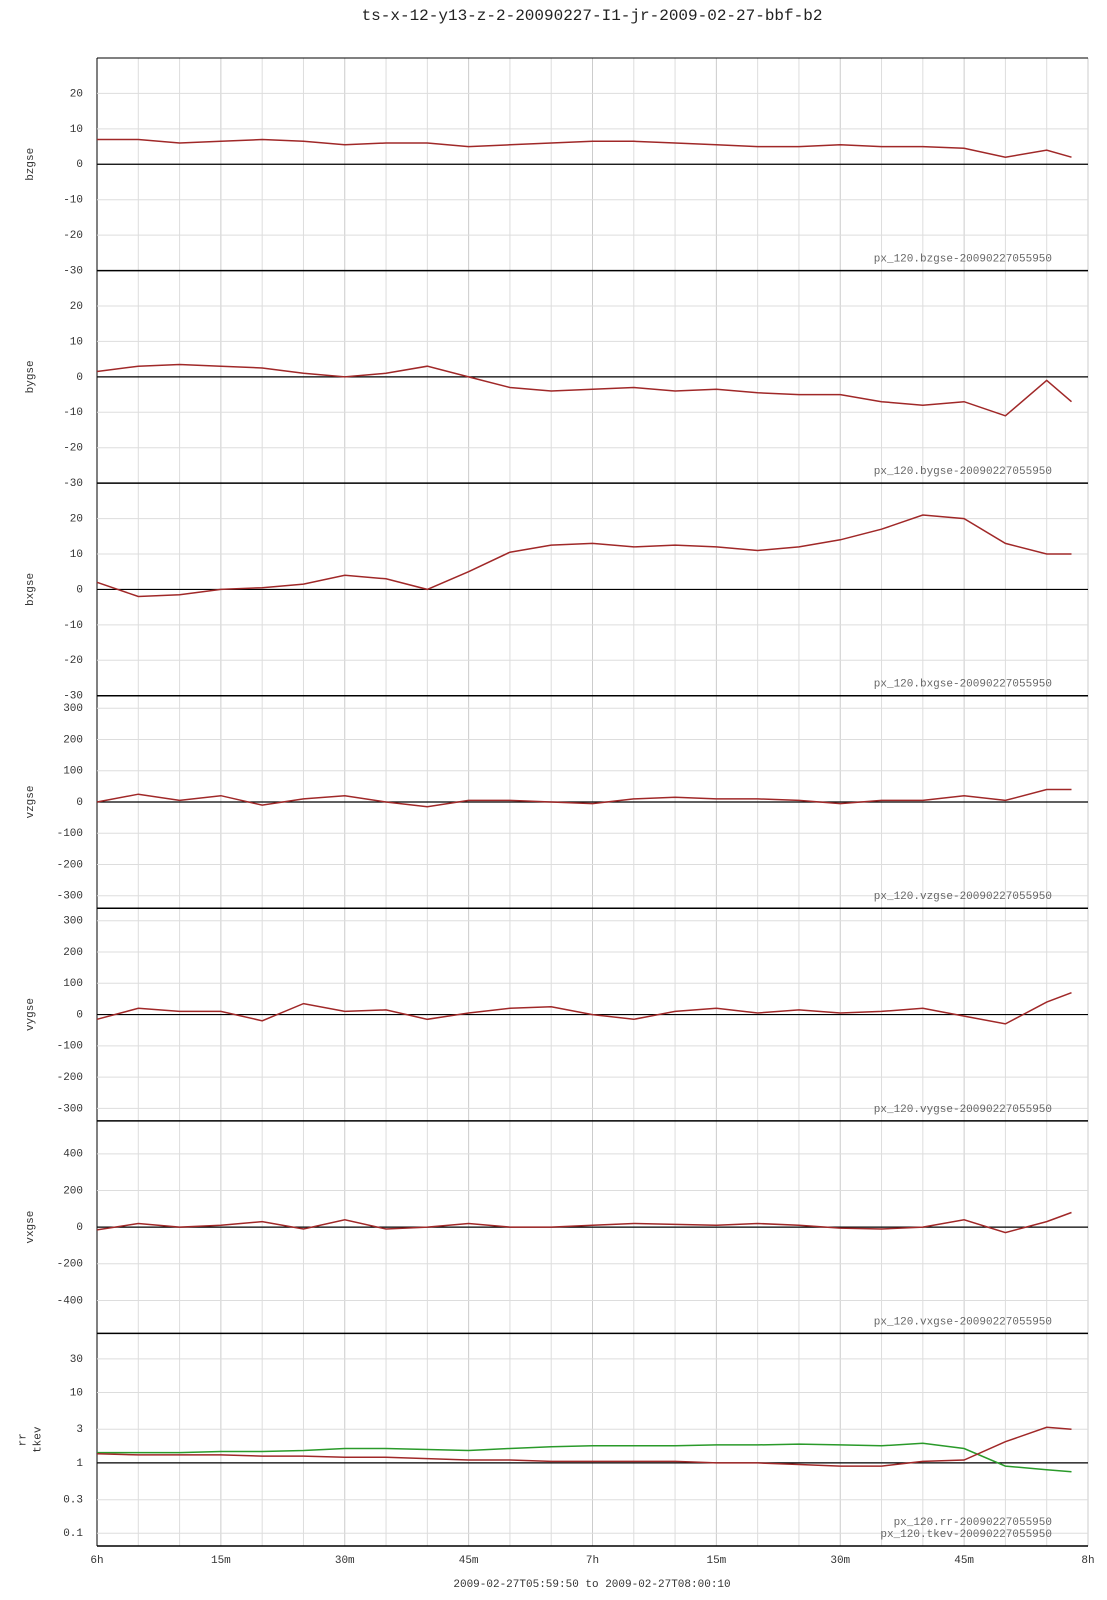 This screenshot has height=1600, width=1107. Describe the element at coordinates (79, 1430) in the screenshot. I see `y-tick-label: 3` at that location.